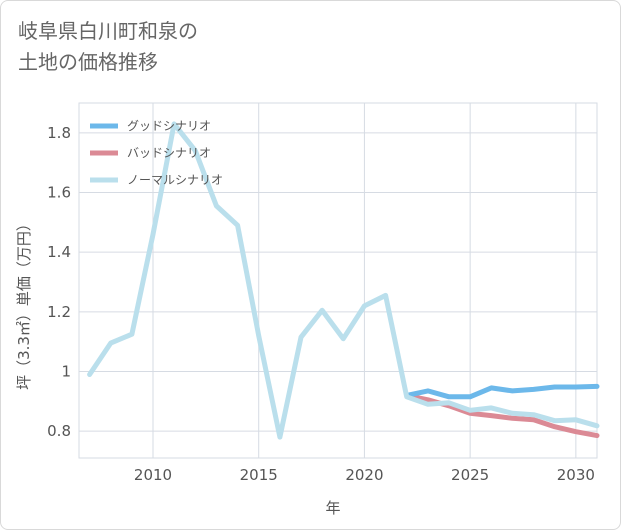  What do you see at coordinates (470, 475) in the screenshot?
I see `x-tick-label: 2025` at bounding box center [470, 475].